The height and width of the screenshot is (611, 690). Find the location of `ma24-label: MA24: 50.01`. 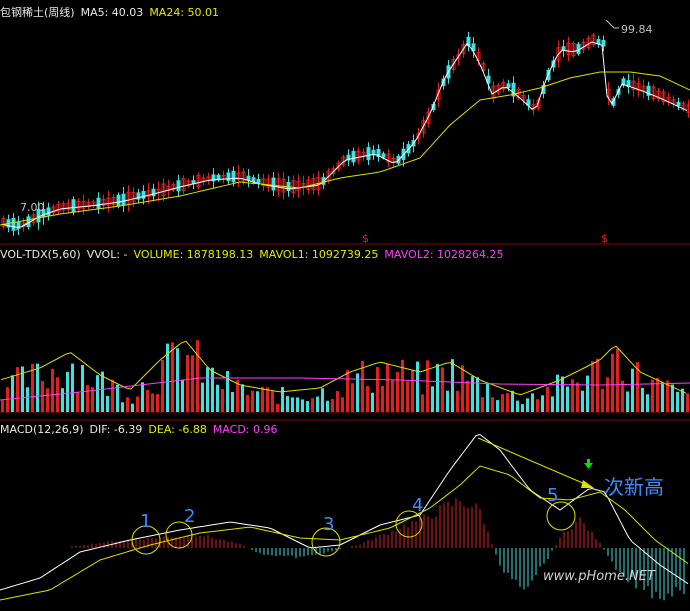

ma24-label: MA24: 50.01 is located at coordinates (184, 12).